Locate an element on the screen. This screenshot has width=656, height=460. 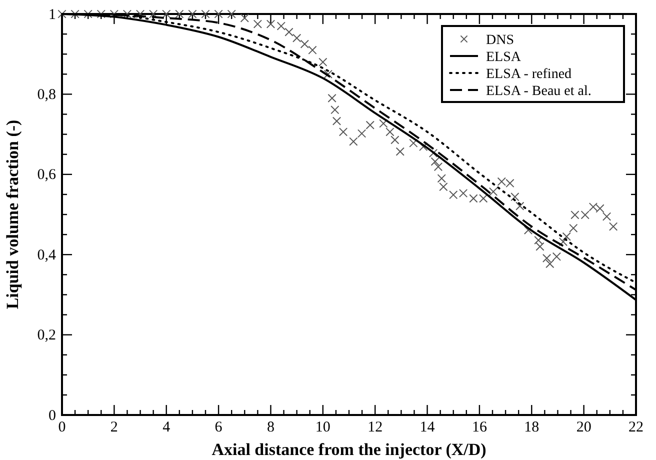
x-tick-label: 10 is located at coordinates (322, 428).